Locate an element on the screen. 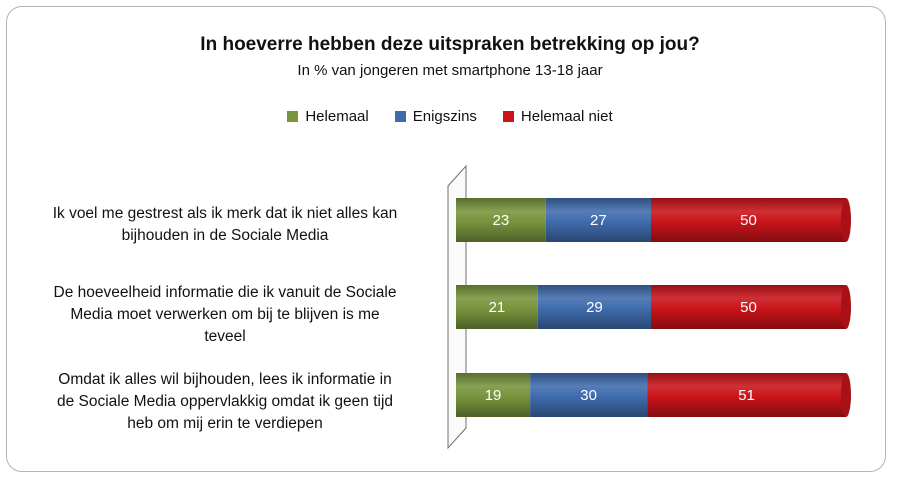 The width and height of the screenshot is (900, 482). legend-swatch-enigszins is located at coordinates (400, 116).